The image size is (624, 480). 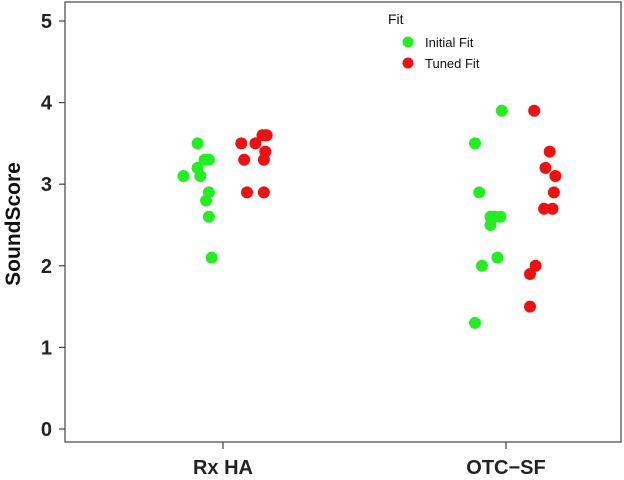 I want to click on legend: Fit Initial Fit Tuned Fit, so click(x=434, y=41).